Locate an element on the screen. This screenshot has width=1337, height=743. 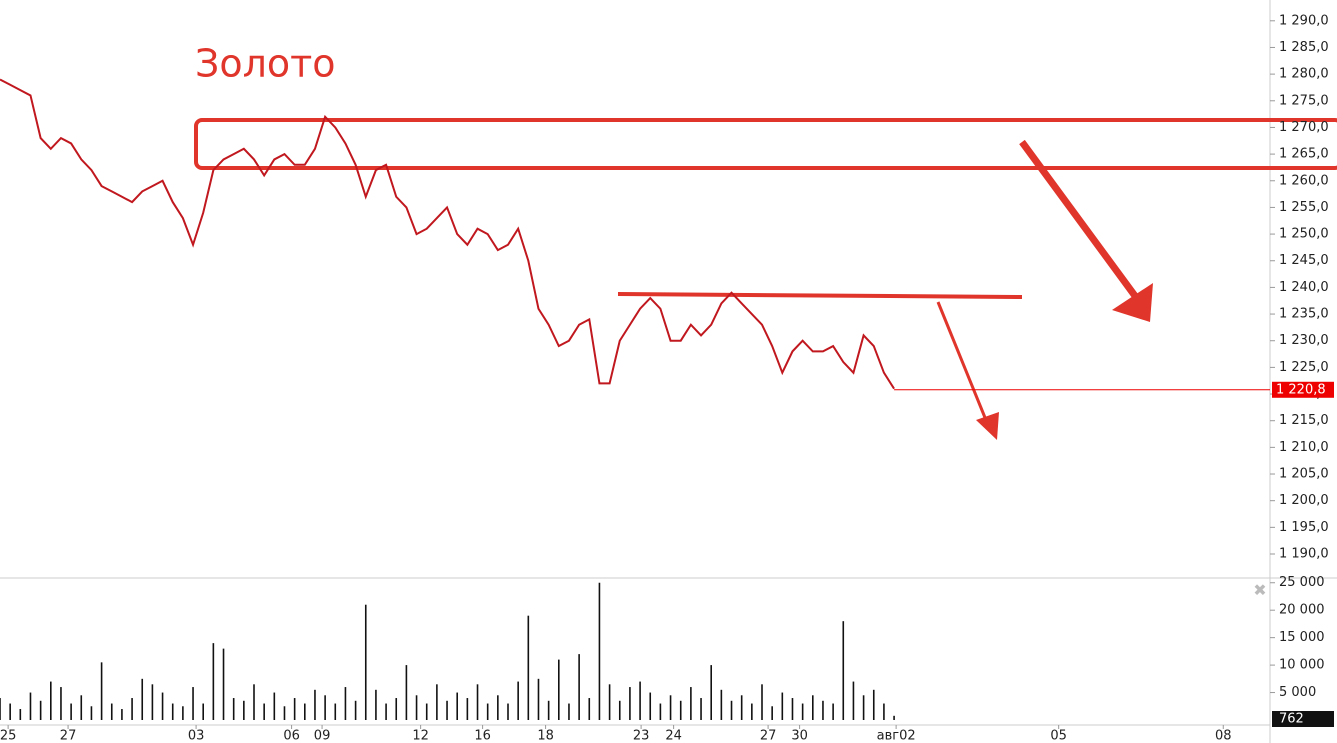
x-tick-label: 18 is located at coordinates (545, 736).